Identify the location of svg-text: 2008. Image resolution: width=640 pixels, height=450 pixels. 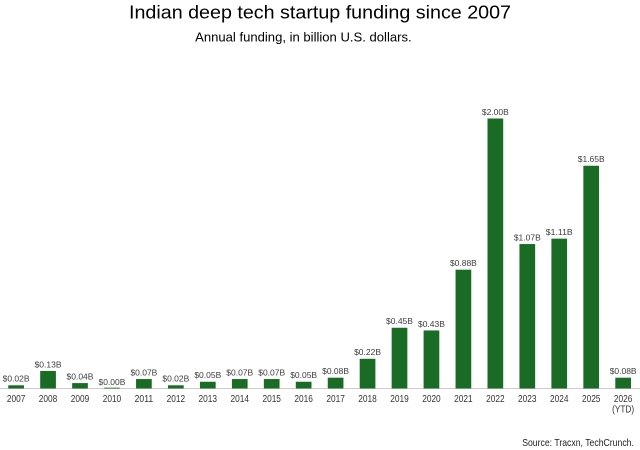
(48, 399).